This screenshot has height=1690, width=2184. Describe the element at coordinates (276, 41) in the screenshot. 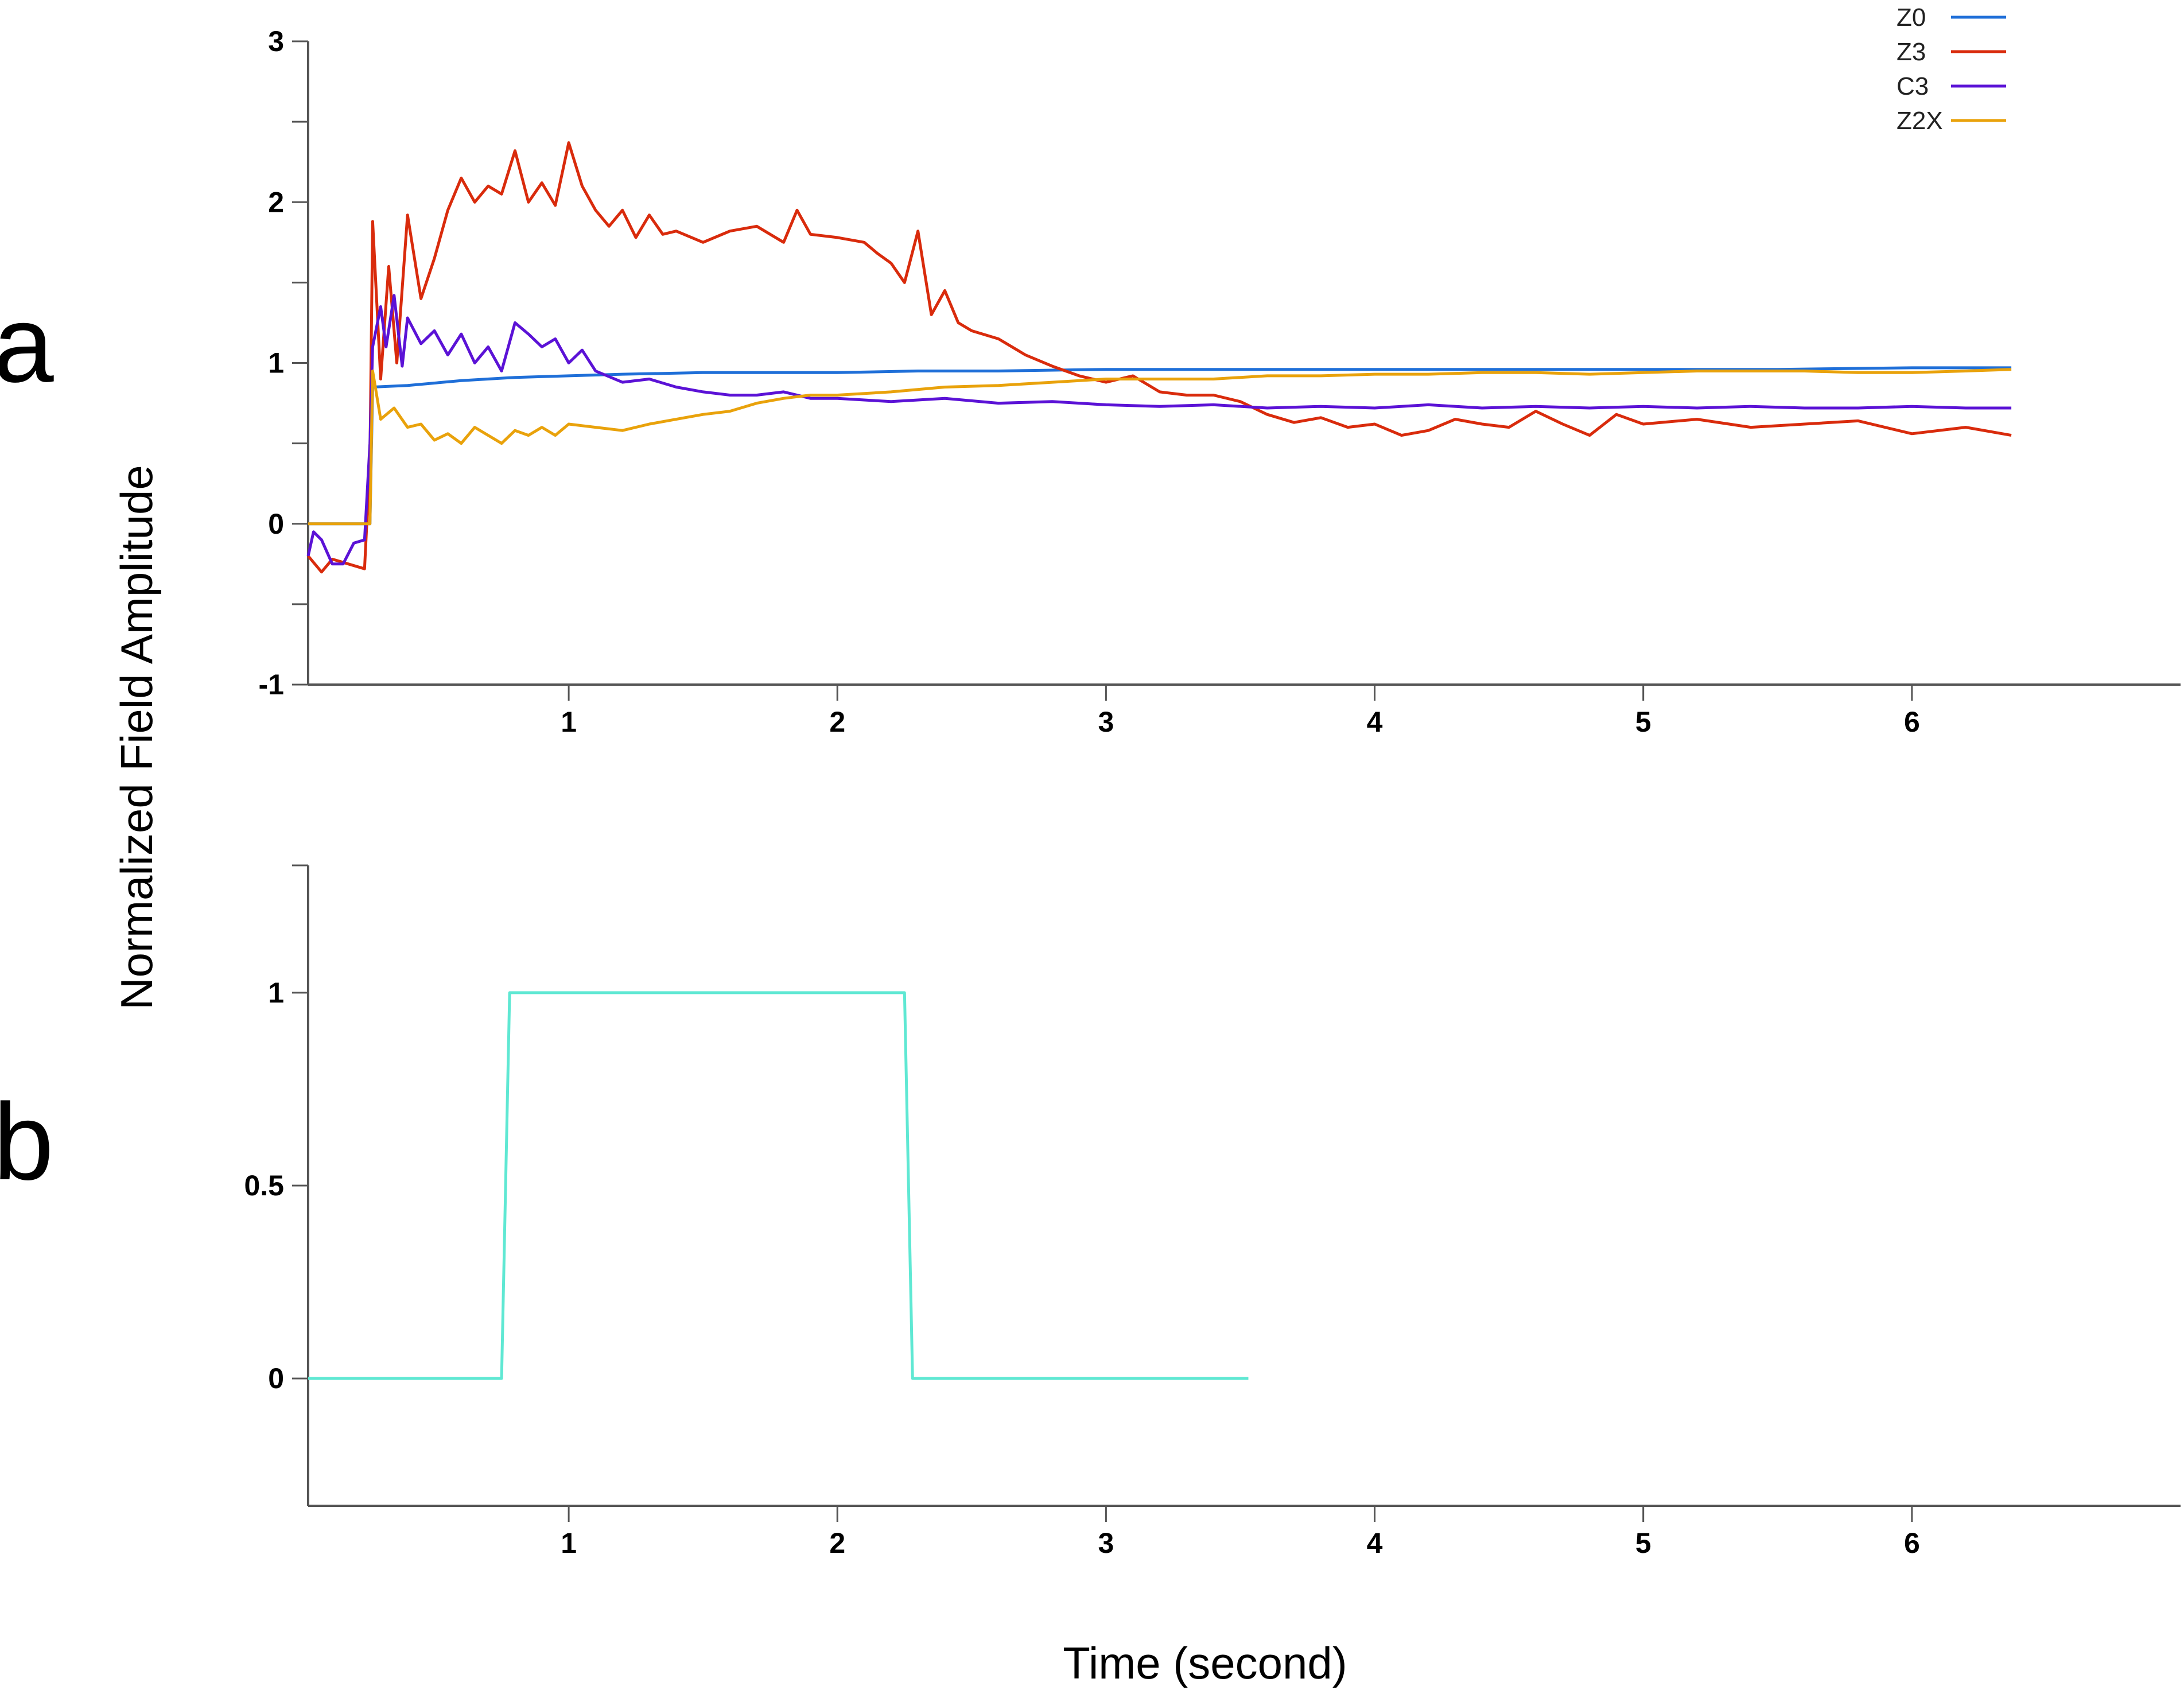

I see `y-tick-label: 3` at that location.